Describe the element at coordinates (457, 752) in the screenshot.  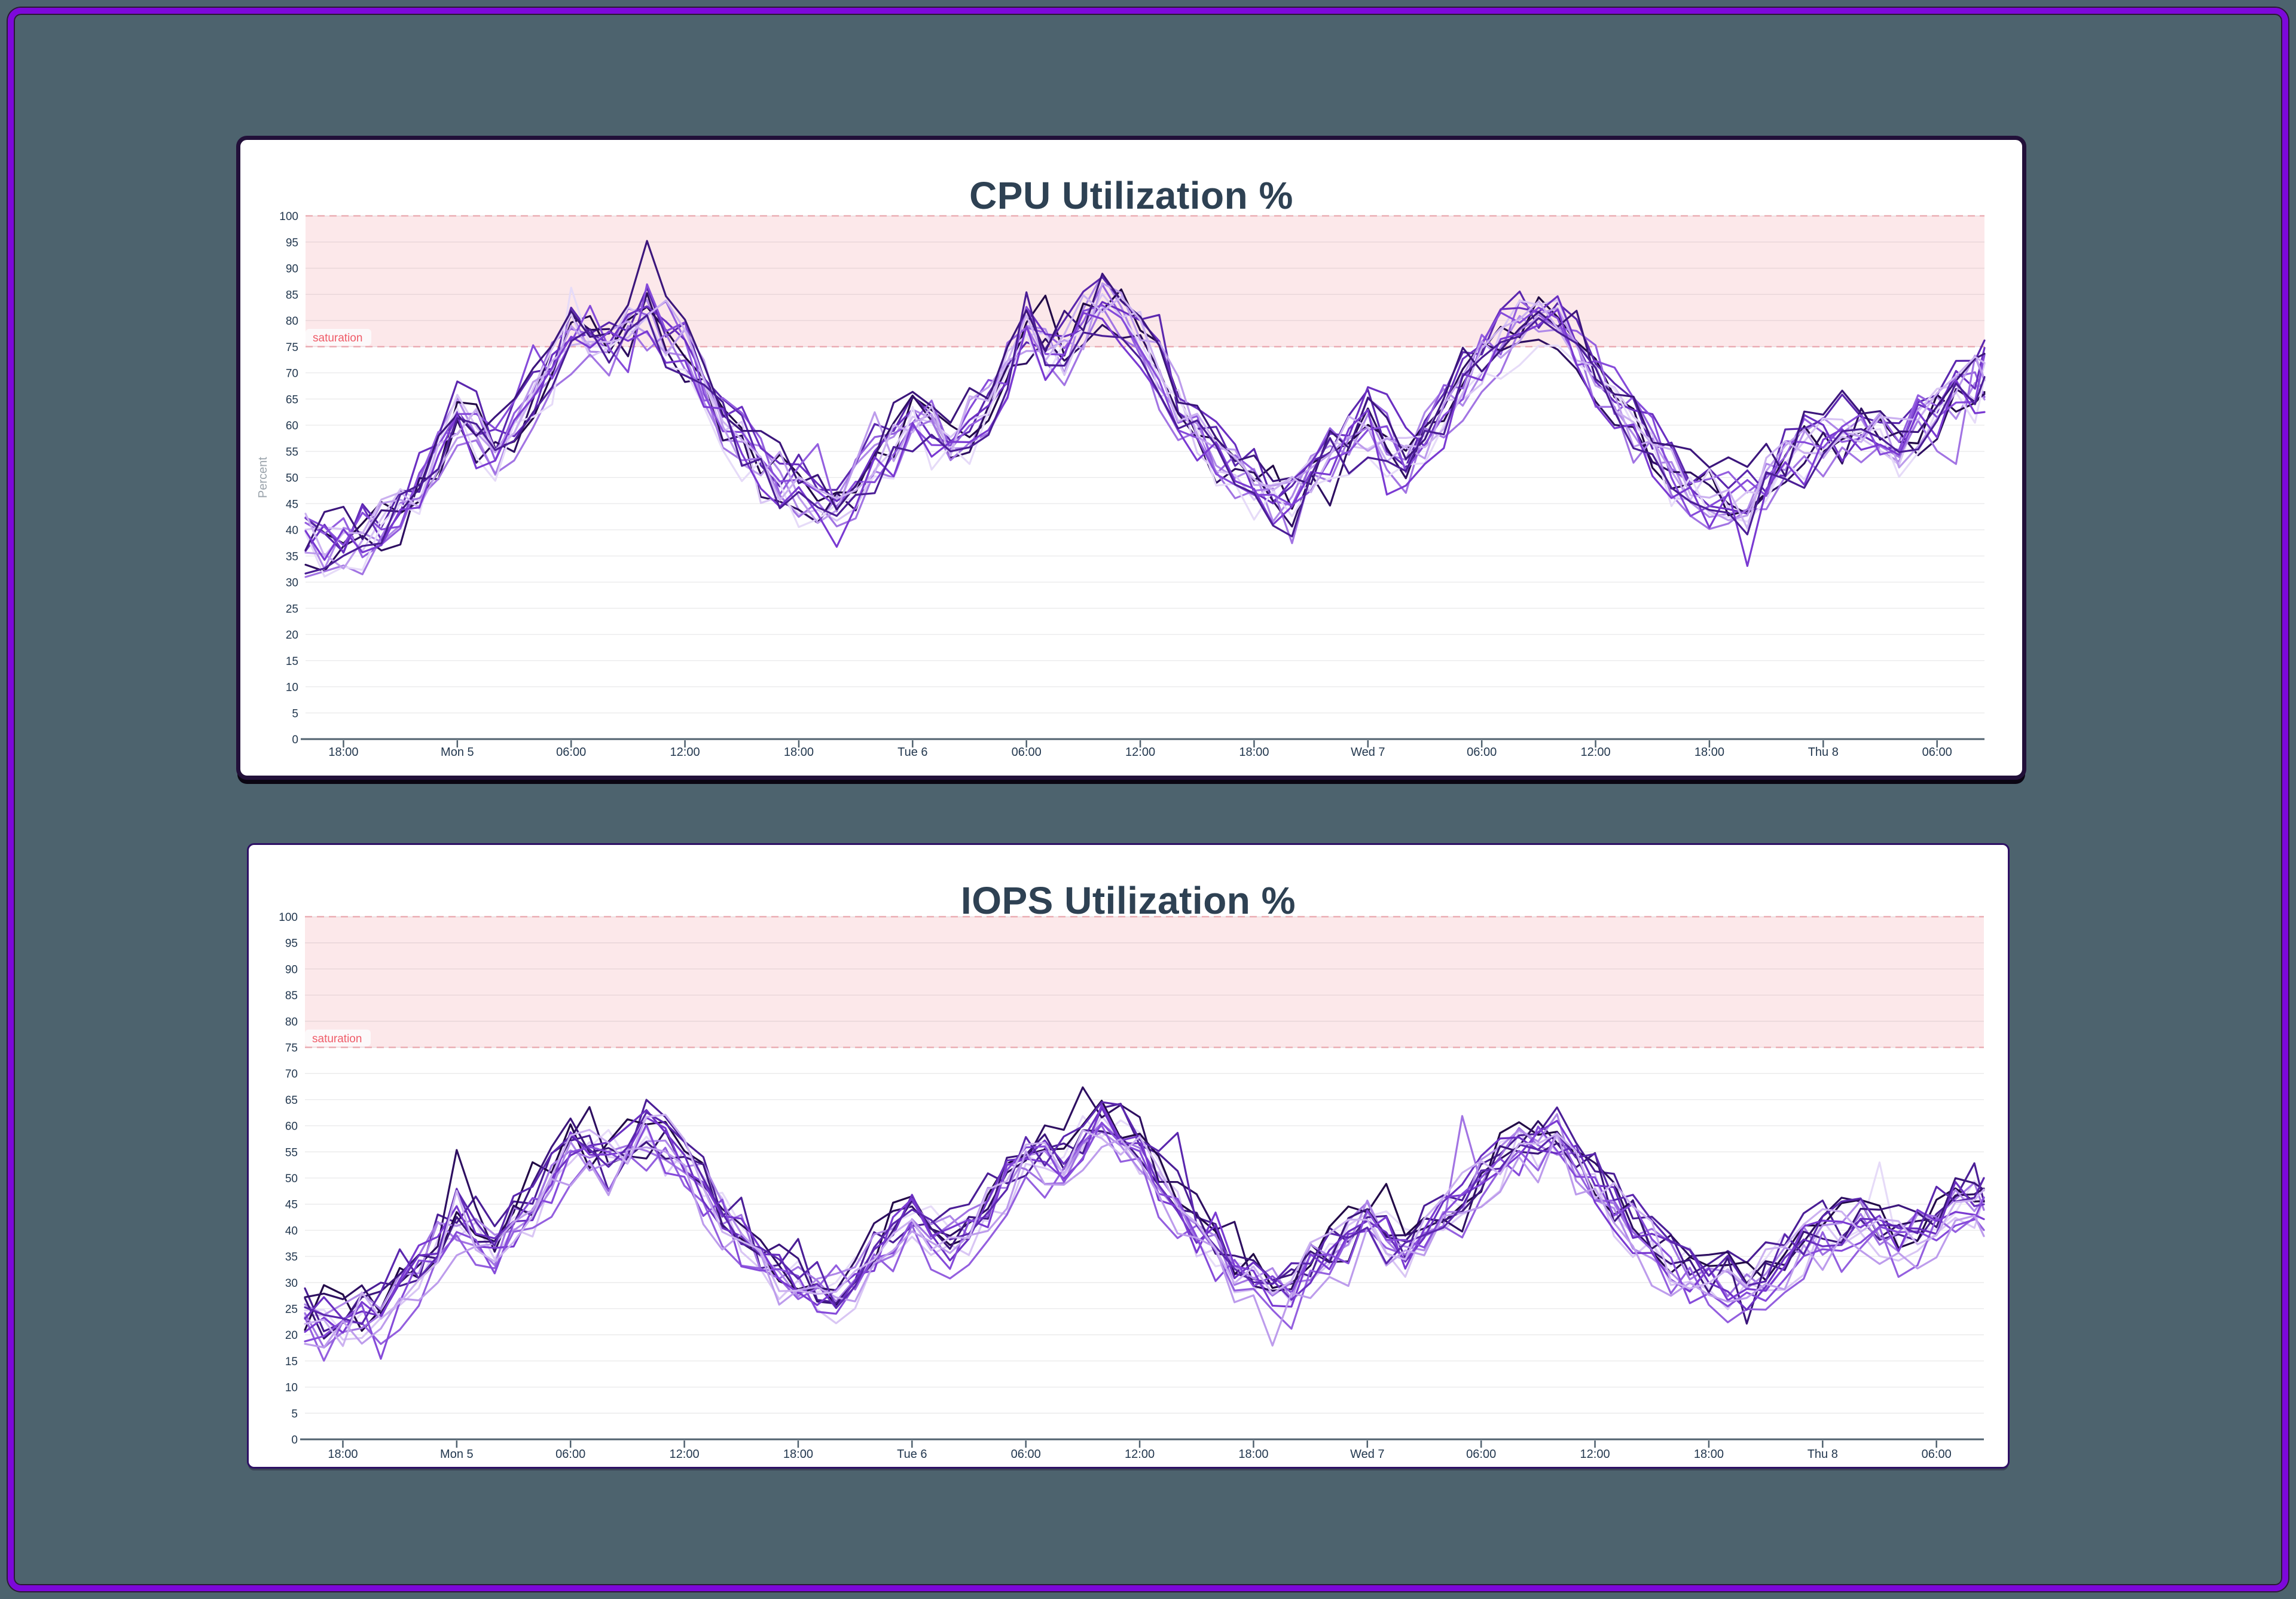
I see `x-tick-label: Mon 5` at that location.